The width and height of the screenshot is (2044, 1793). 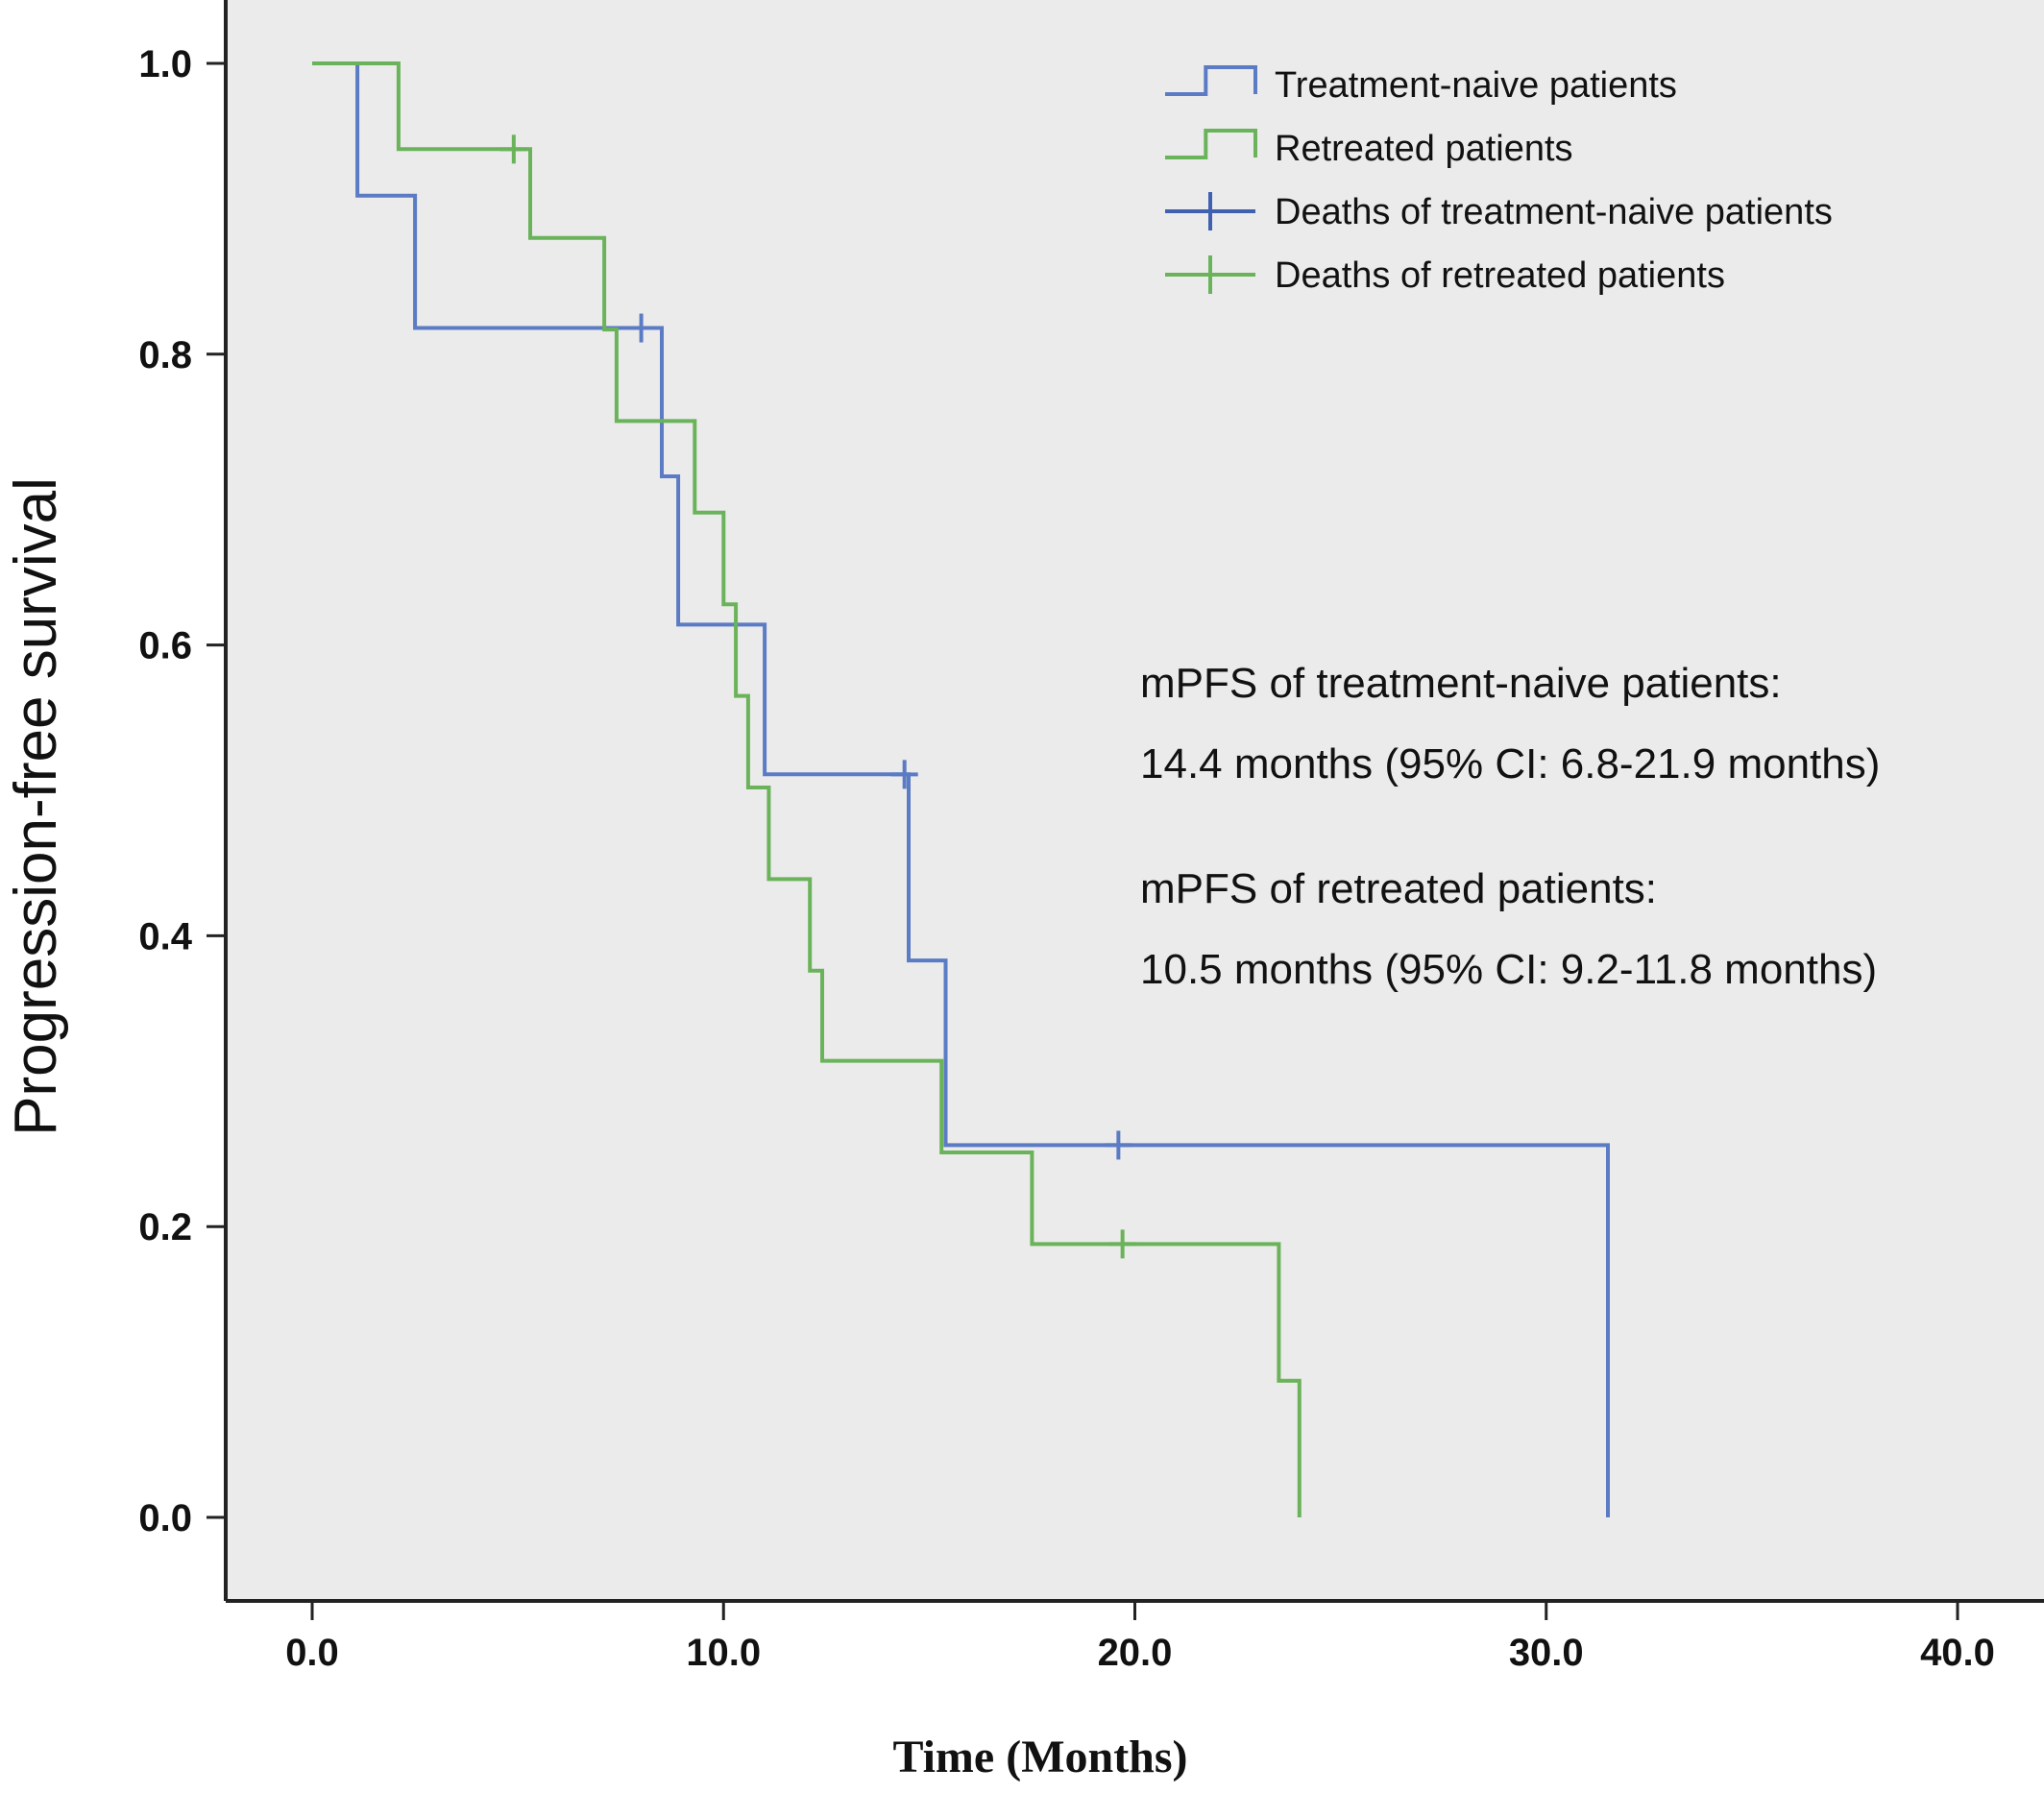 What do you see at coordinates (36, 806) in the screenshot?
I see `y-axis-title: Progression-free survival` at bounding box center [36, 806].